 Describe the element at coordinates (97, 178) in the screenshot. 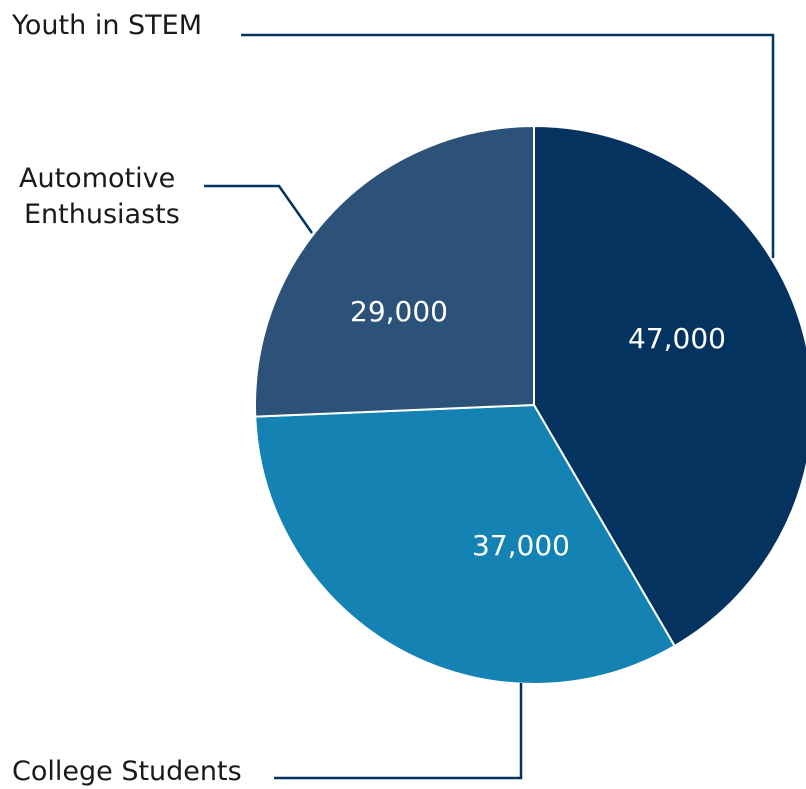

I see `label-automotive-line-1: Automotive` at that location.